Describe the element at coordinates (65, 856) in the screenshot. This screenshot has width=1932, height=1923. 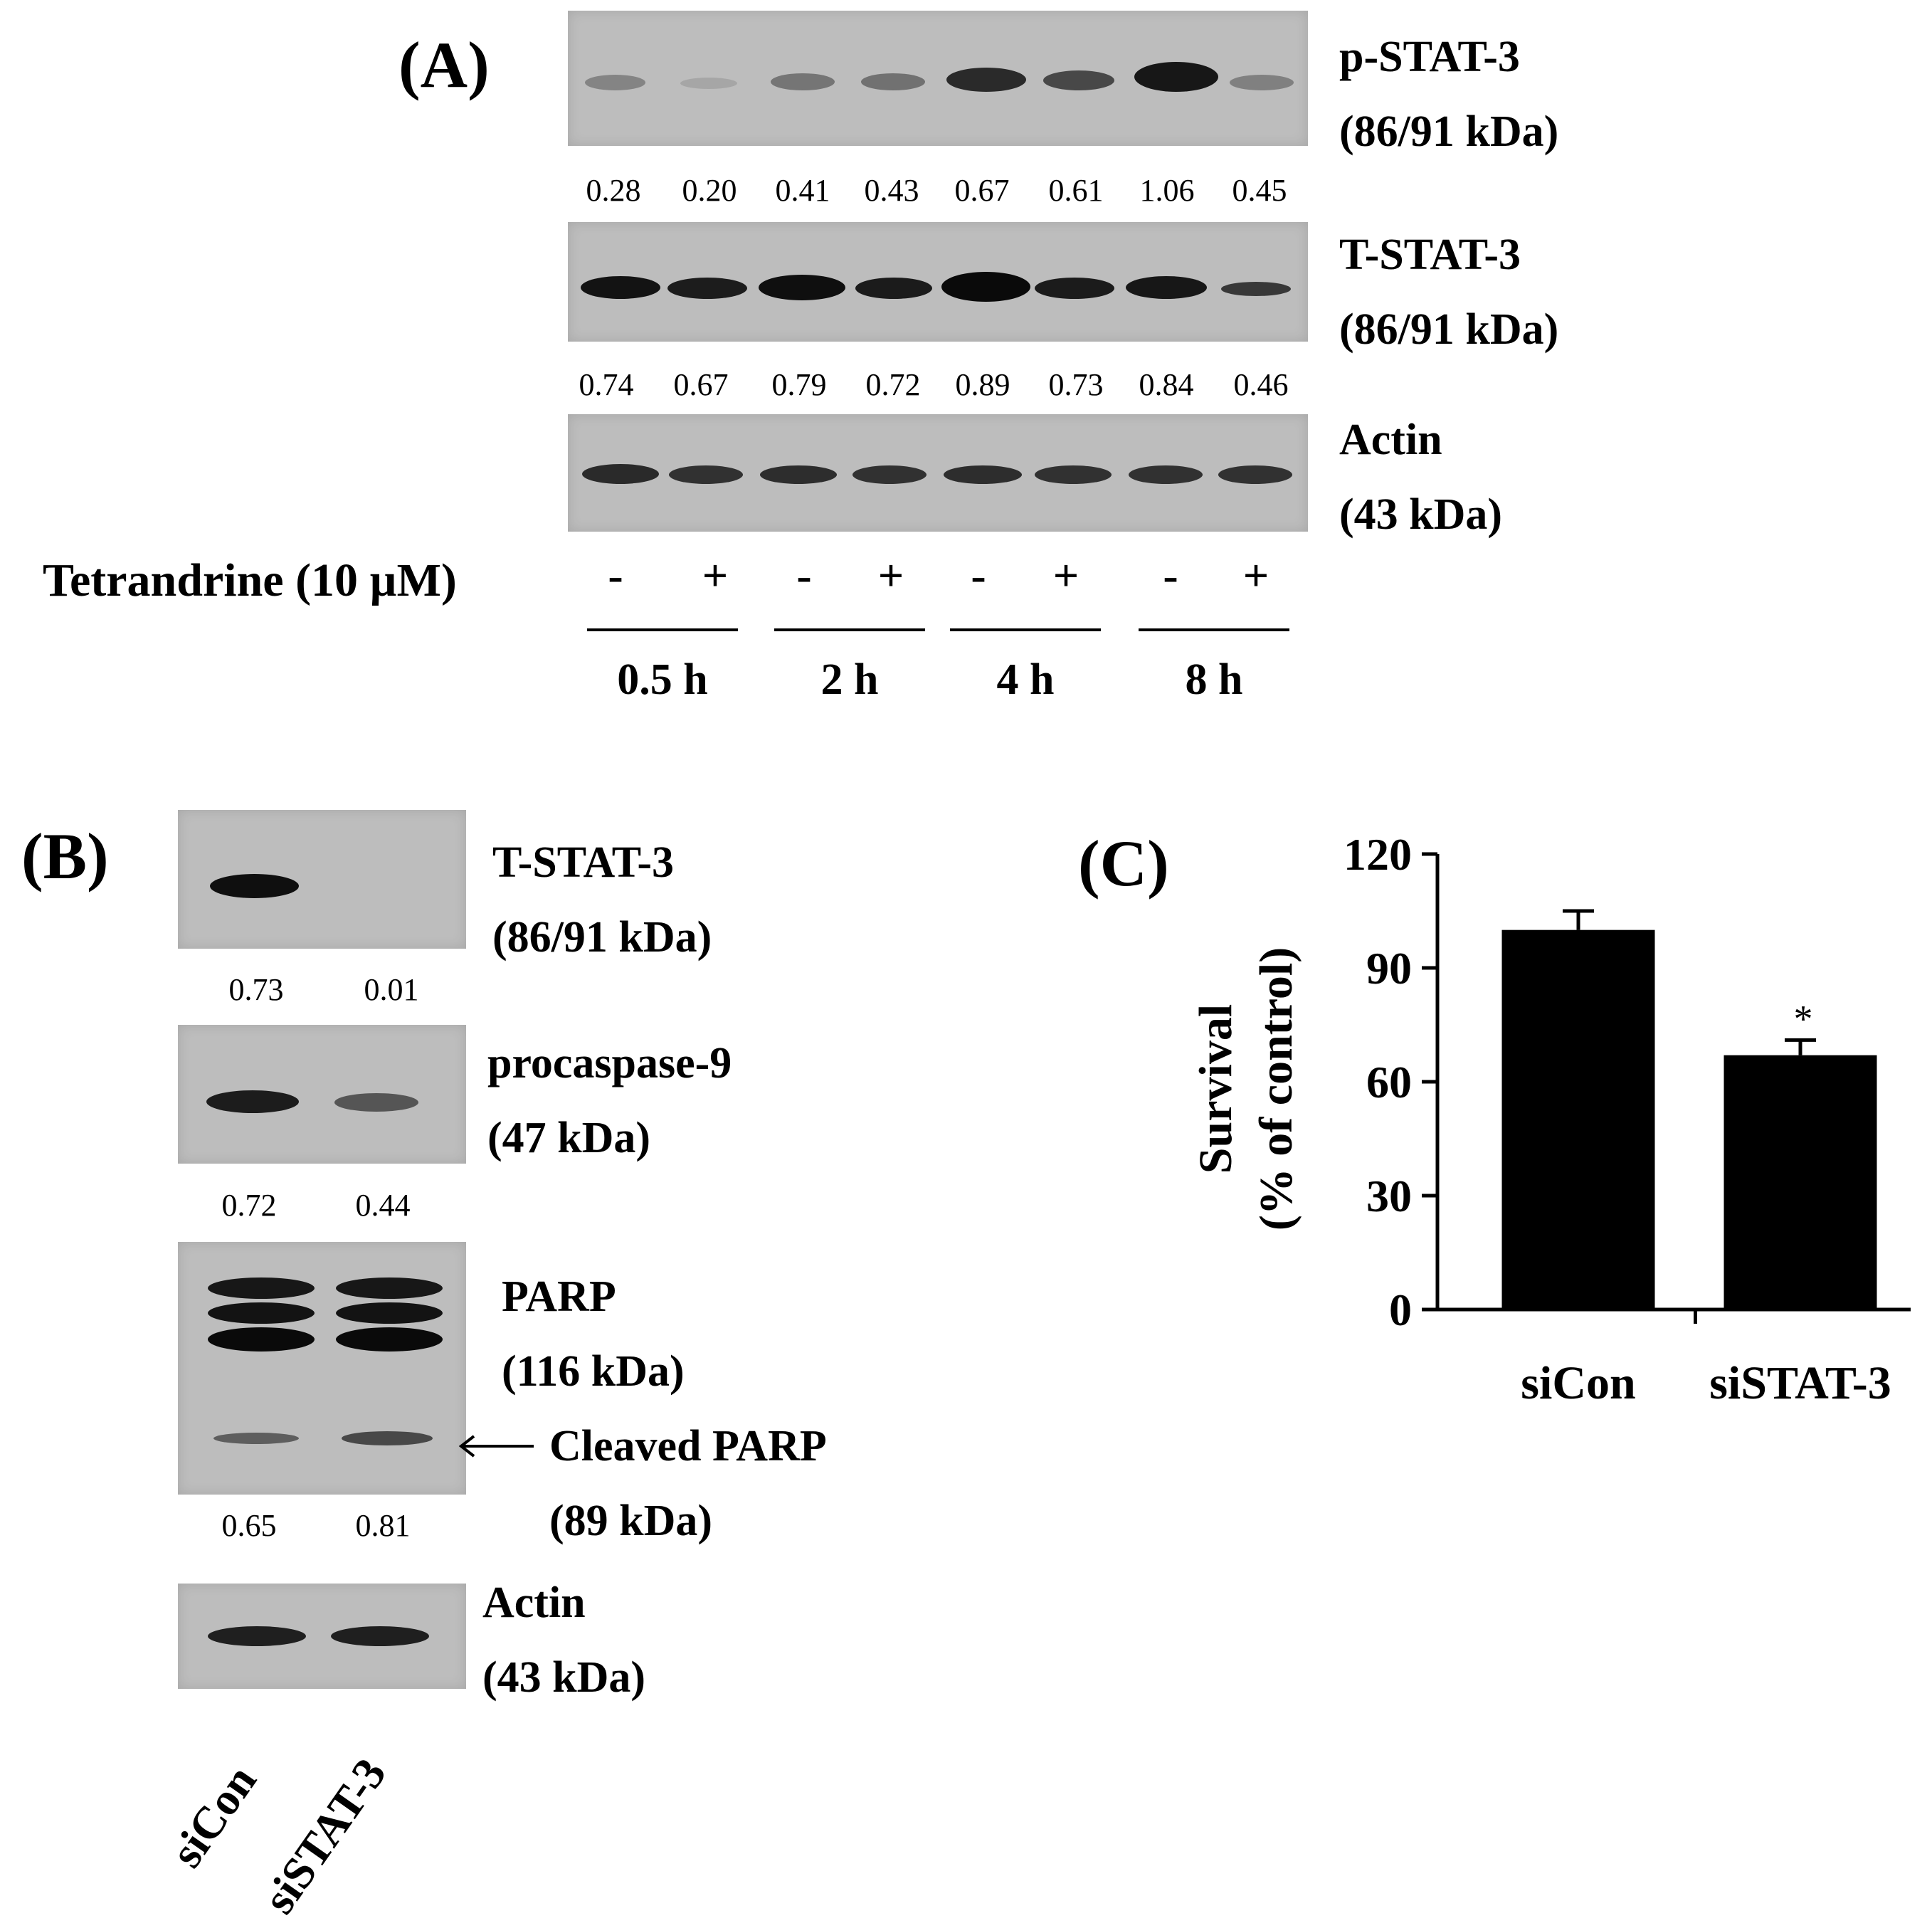
I see `panel-b-letter: (B)` at that location.